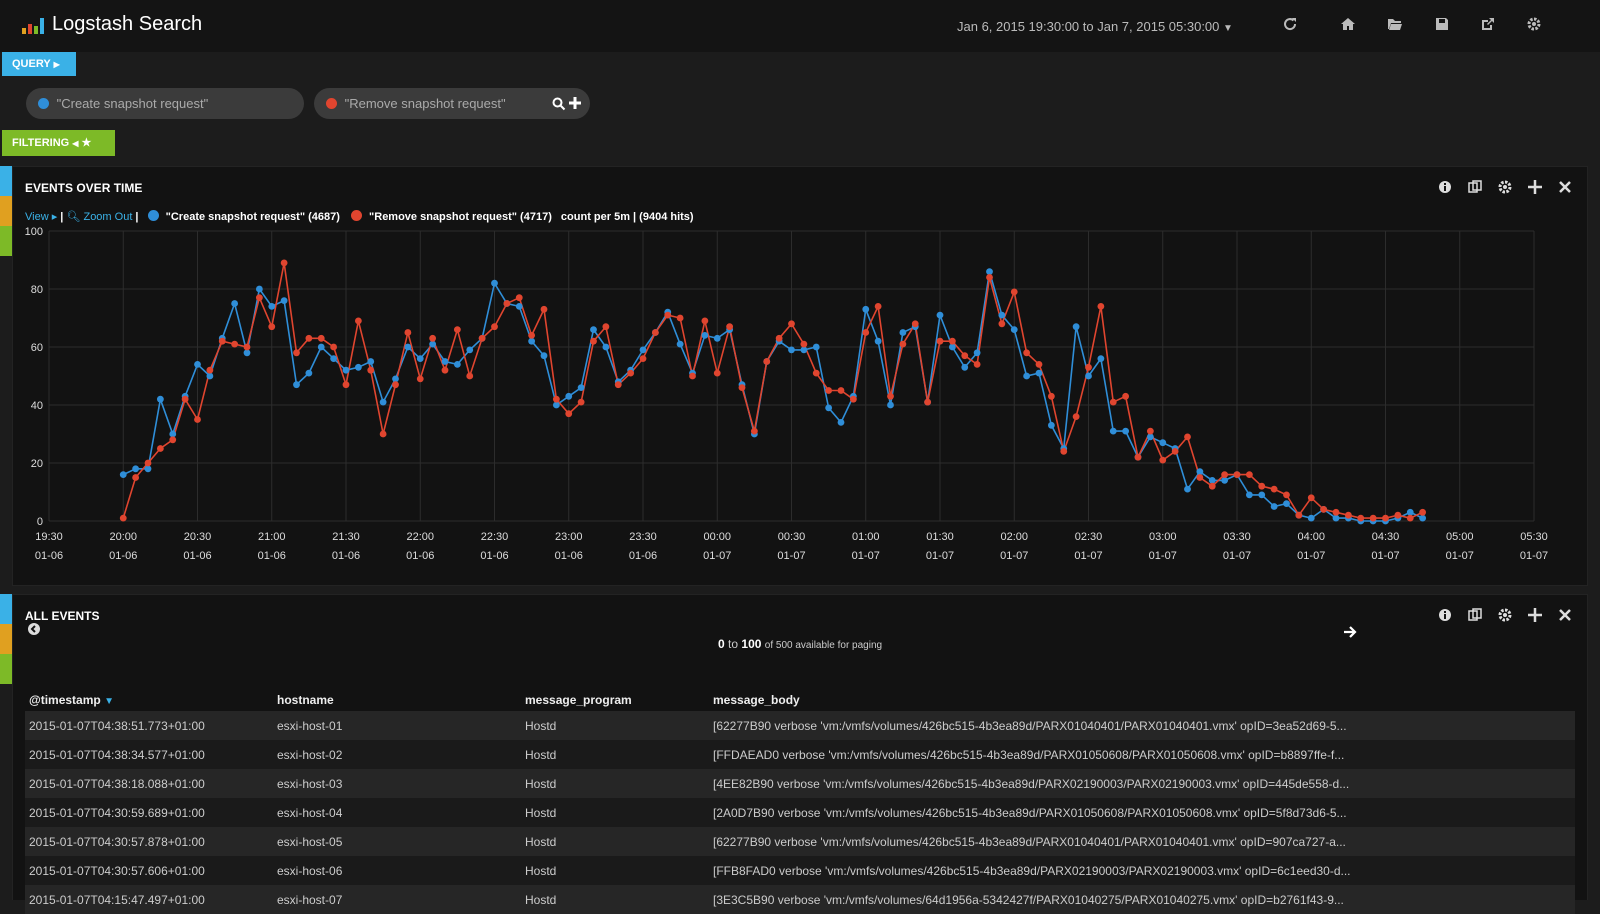  Describe the element at coordinates (425, 103) in the screenshot. I see `query-text: "Remove snapshot request"` at that location.